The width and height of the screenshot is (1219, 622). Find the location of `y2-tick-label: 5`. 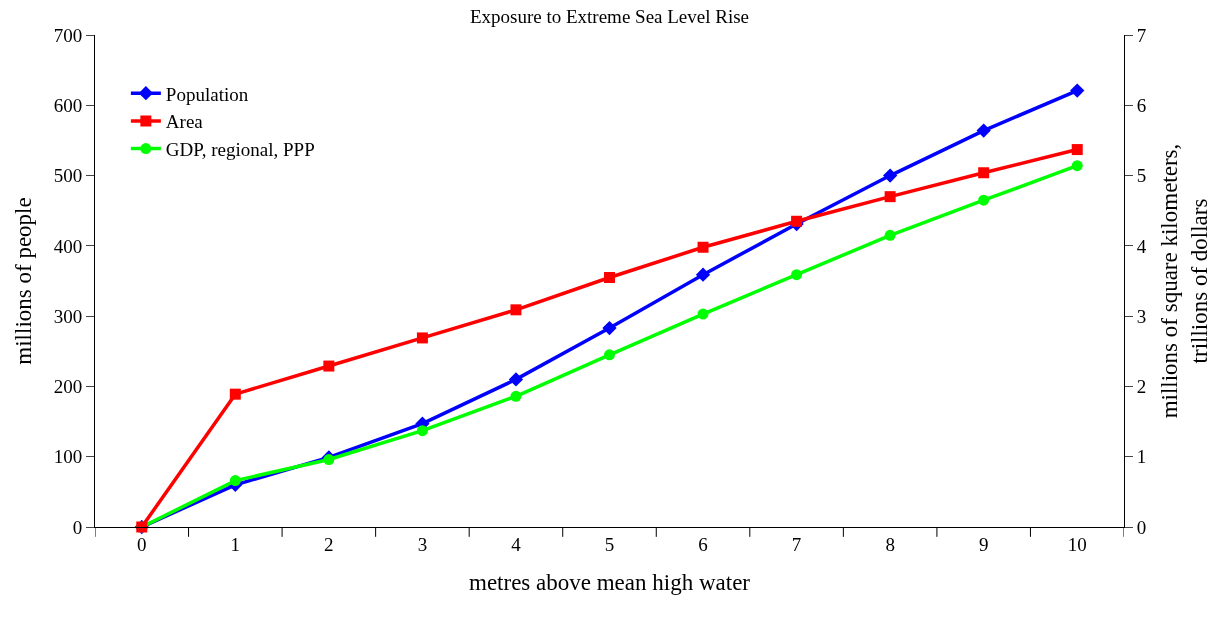

y2-tick-label: 5 is located at coordinates (1141, 176).